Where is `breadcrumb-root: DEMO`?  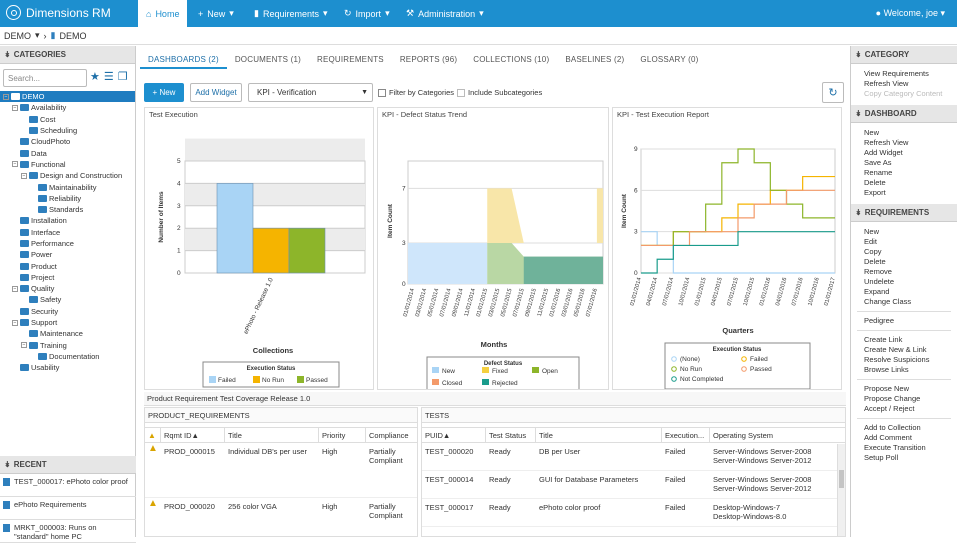 breadcrumb-root: DEMO is located at coordinates (17, 35).